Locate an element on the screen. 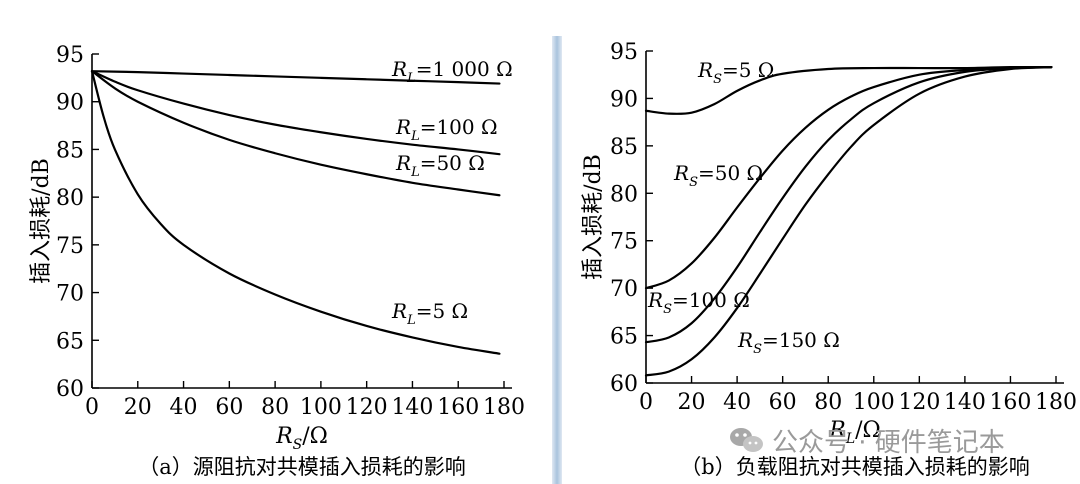 This screenshot has width=1080, height=484. y-ticks-a: 60 65 70 75 80 85 90 95 is located at coordinates (77, 222).